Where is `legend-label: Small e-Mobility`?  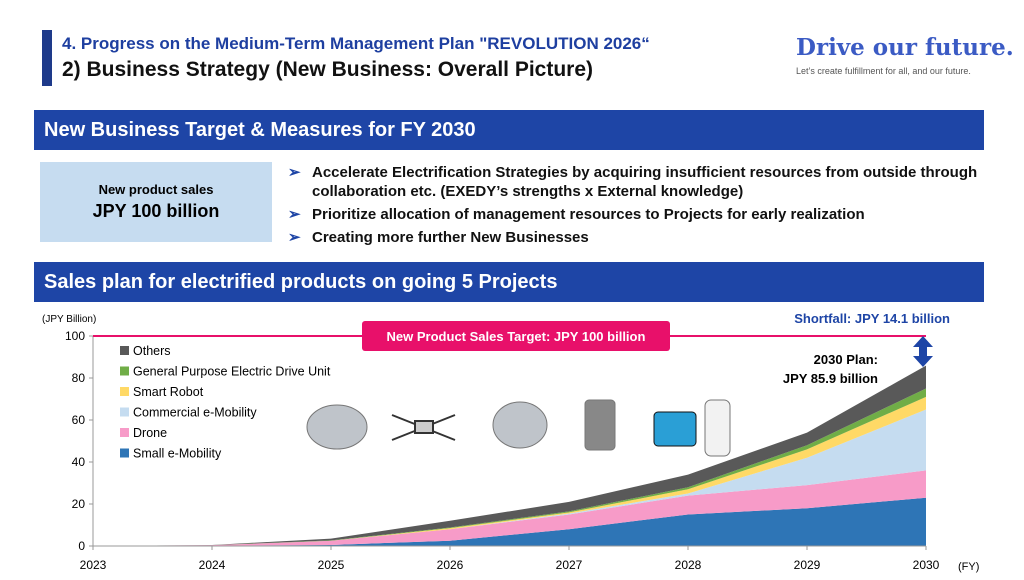 legend-label: Small e-Mobility is located at coordinates (177, 454).